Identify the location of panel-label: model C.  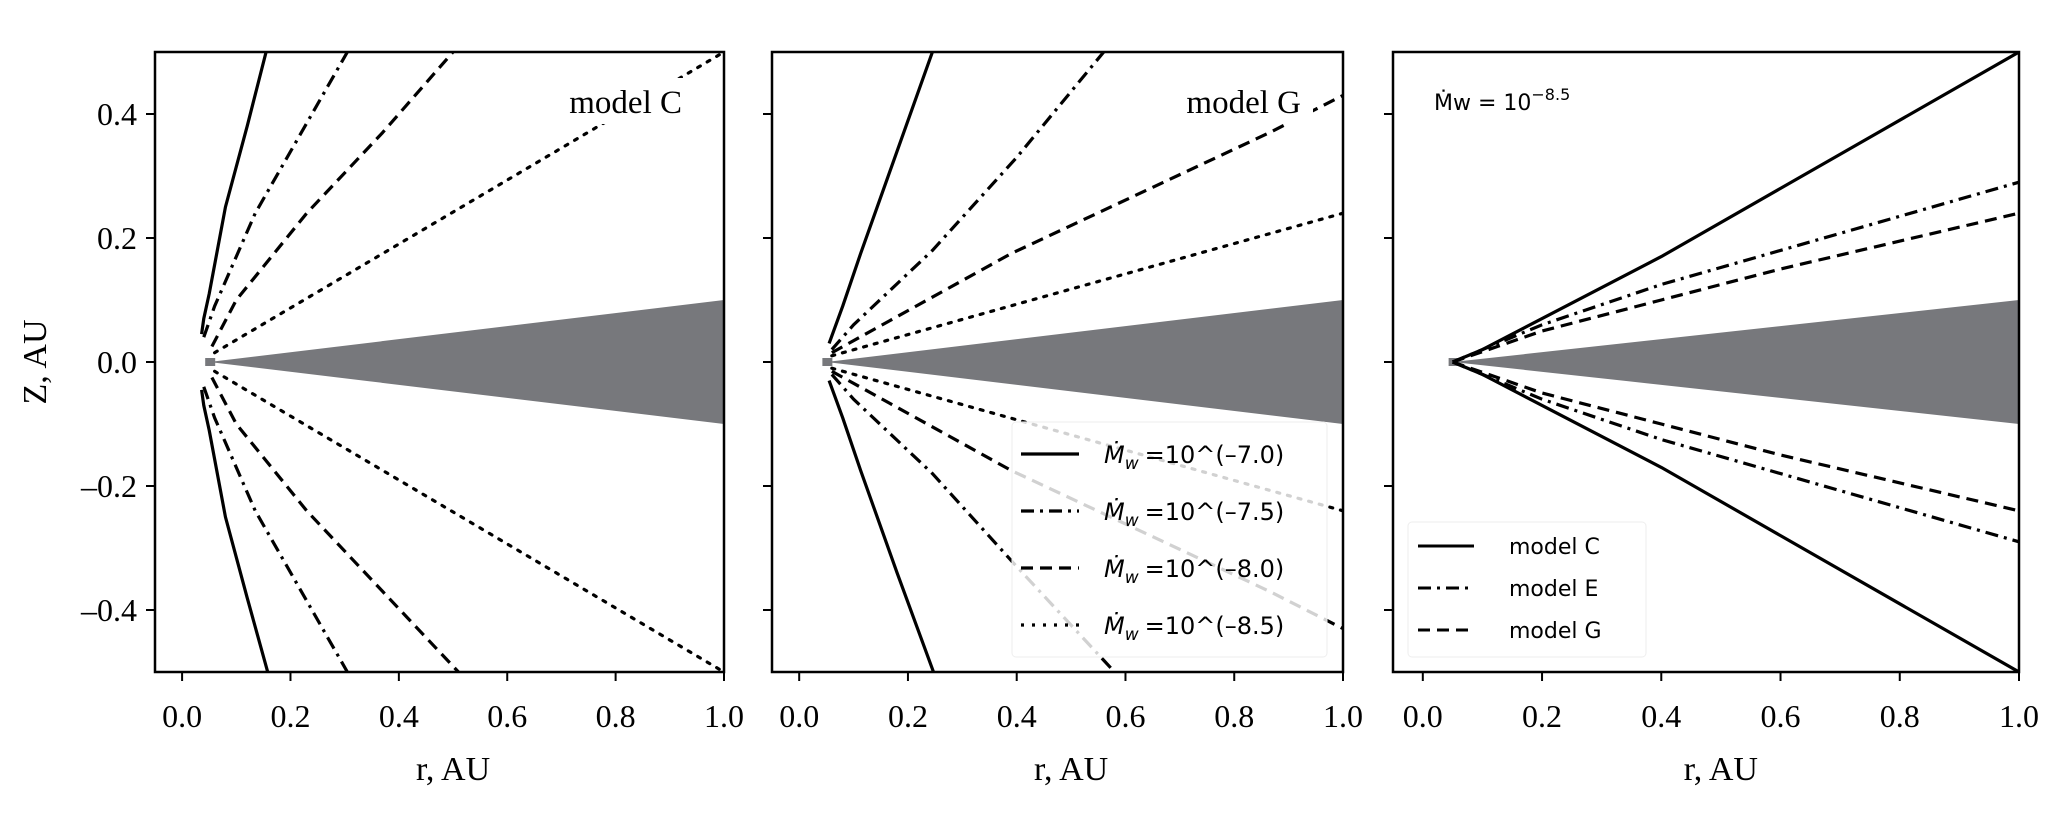
(625, 103).